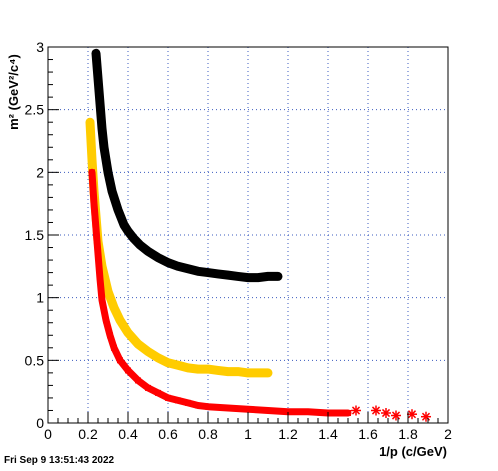 The image size is (498, 471). I want to click on y-tick-label: 2, so click(40, 172).